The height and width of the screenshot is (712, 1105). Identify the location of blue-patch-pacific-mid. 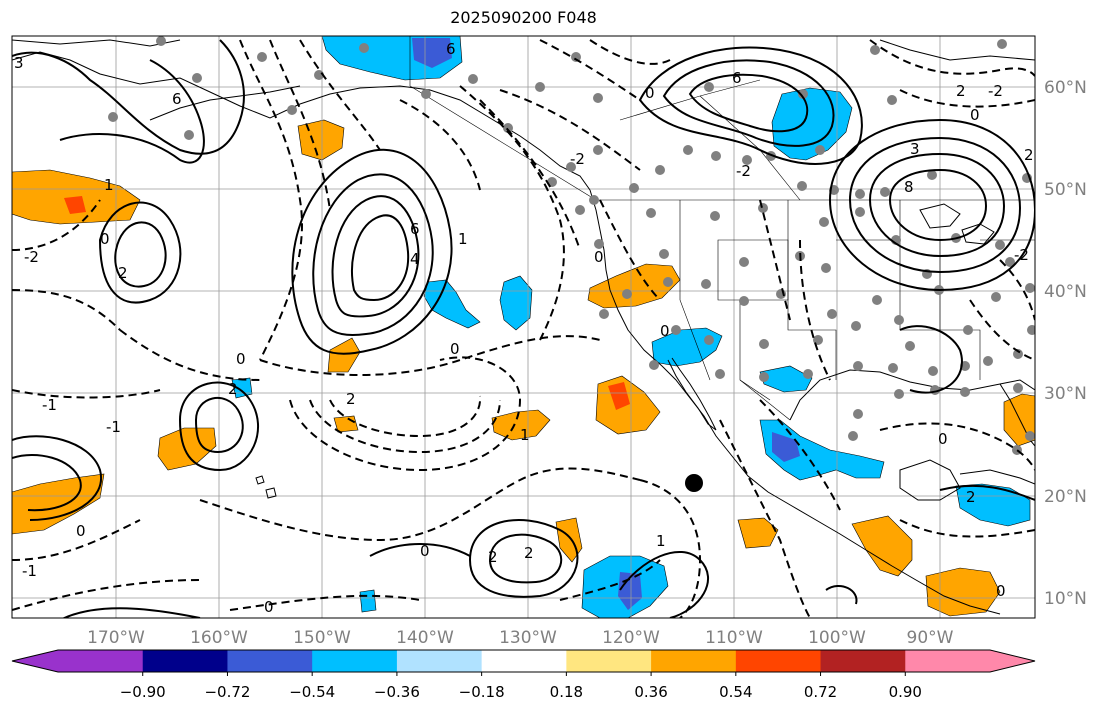
(452, 304).